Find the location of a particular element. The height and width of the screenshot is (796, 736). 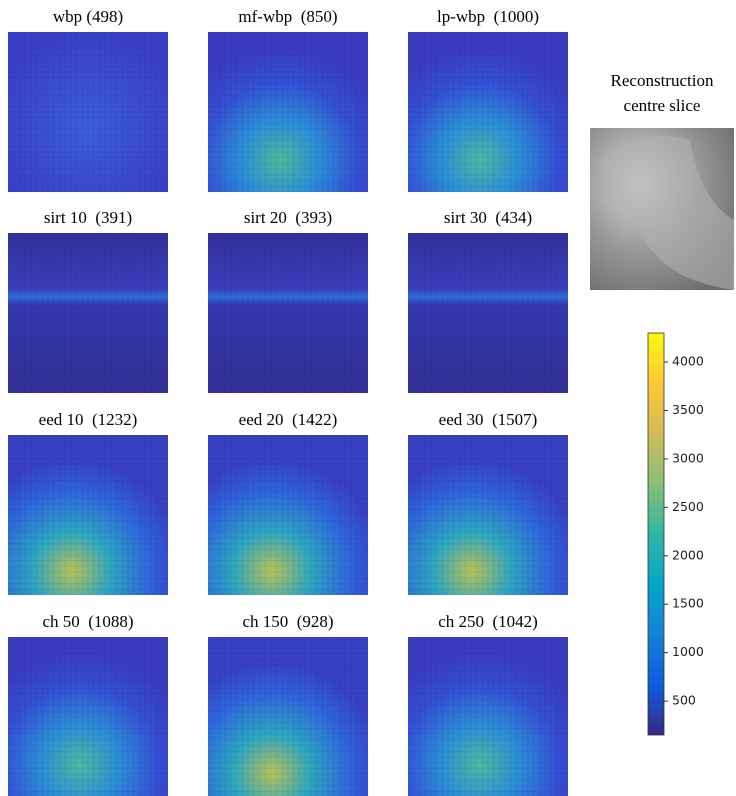

panel-title: ch 250 (1042) is located at coordinates (488, 621).